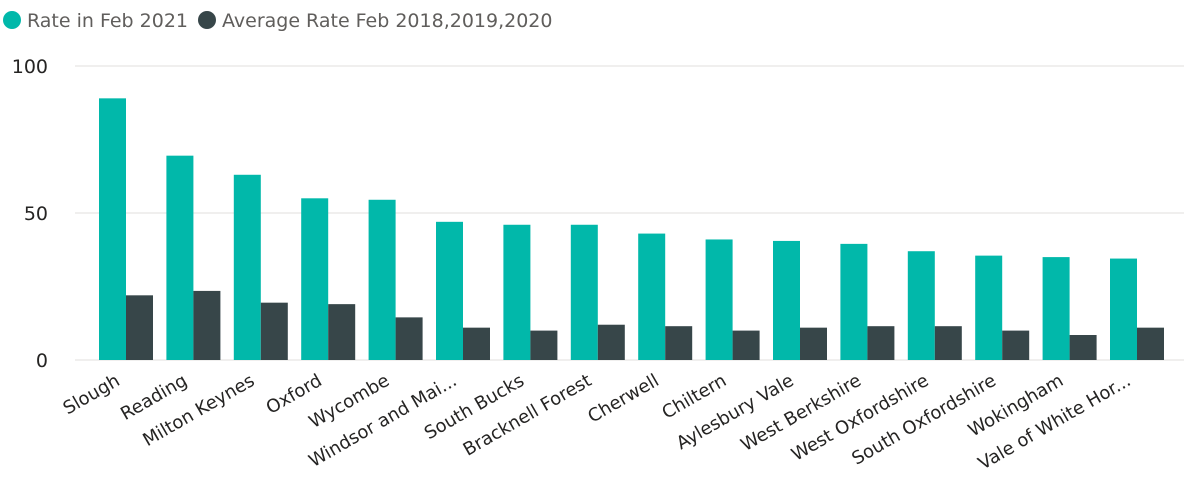  I want to click on y-tick-label: 100, so click(30, 67).